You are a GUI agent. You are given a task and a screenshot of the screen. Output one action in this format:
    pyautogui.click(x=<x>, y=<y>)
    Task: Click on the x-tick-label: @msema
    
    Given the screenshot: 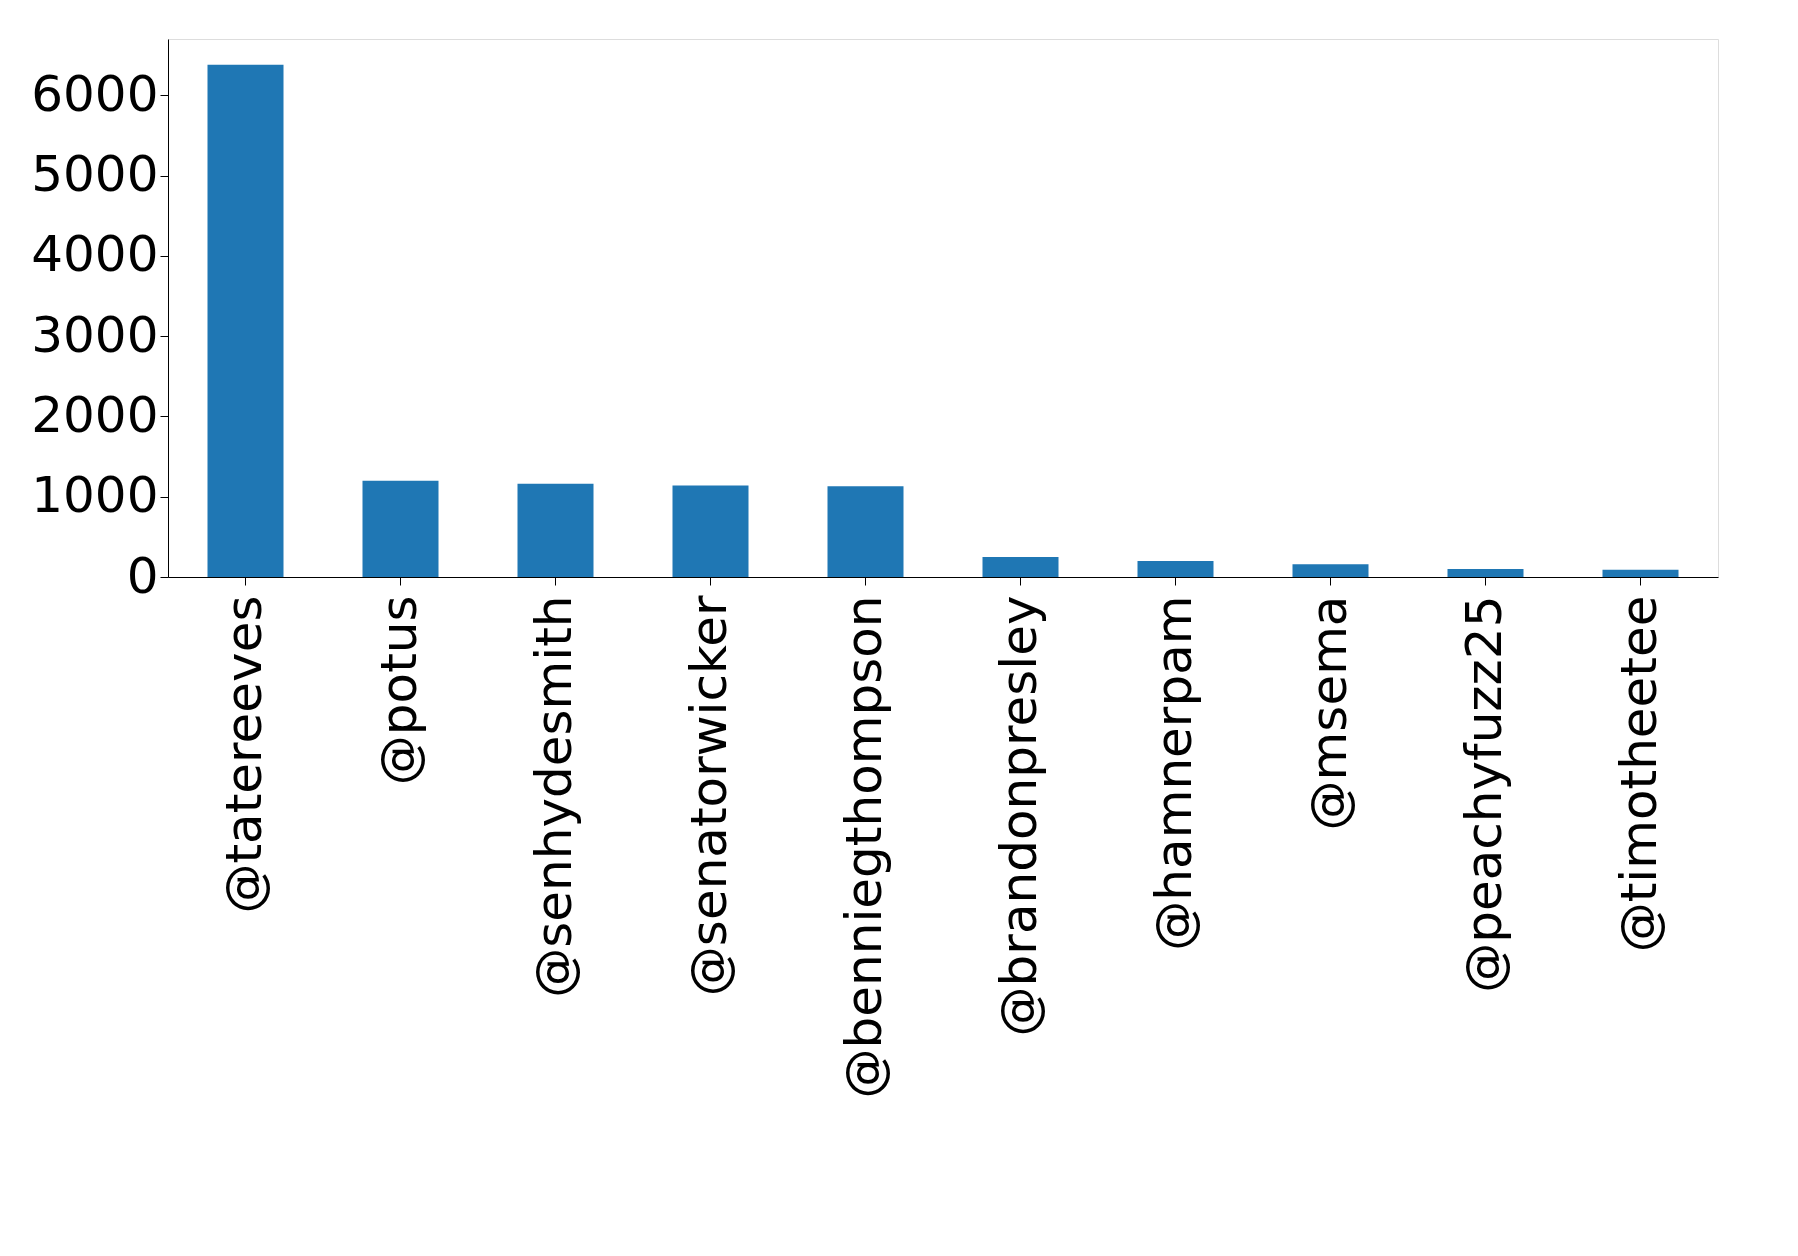 What is the action you would take?
    pyautogui.click(x=1328, y=713)
    